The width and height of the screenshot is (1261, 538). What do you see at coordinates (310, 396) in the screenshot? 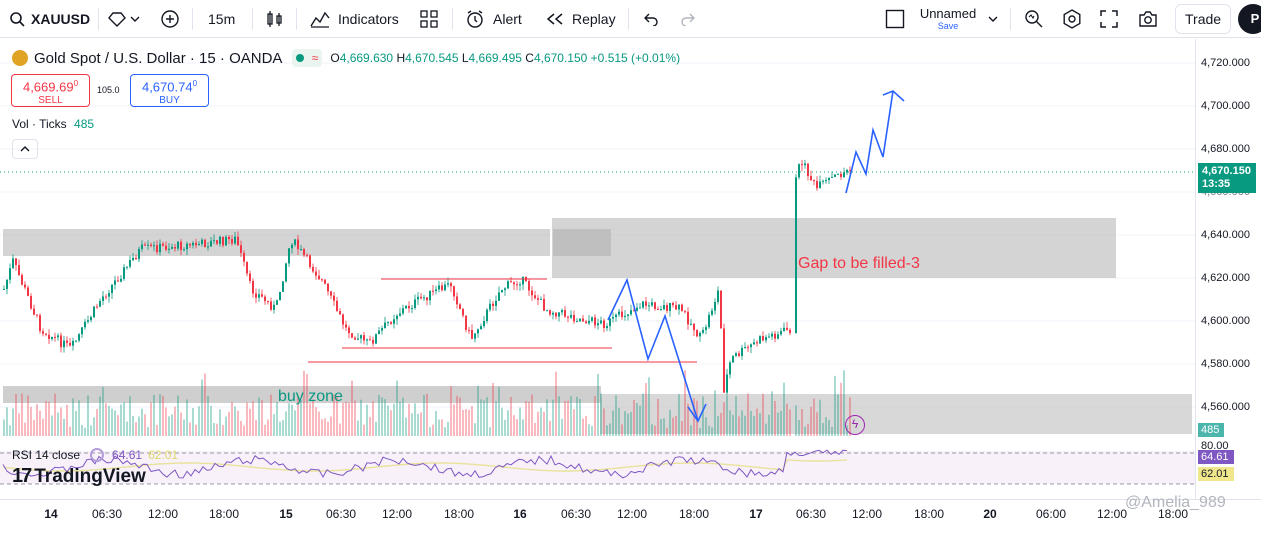
I see `buy-zone-annotation: buy zone` at bounding box center [310, 396].